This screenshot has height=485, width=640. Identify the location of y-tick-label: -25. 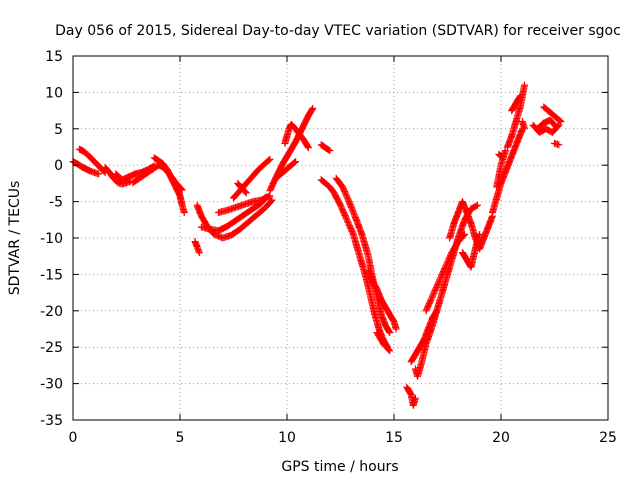
(51, 348).